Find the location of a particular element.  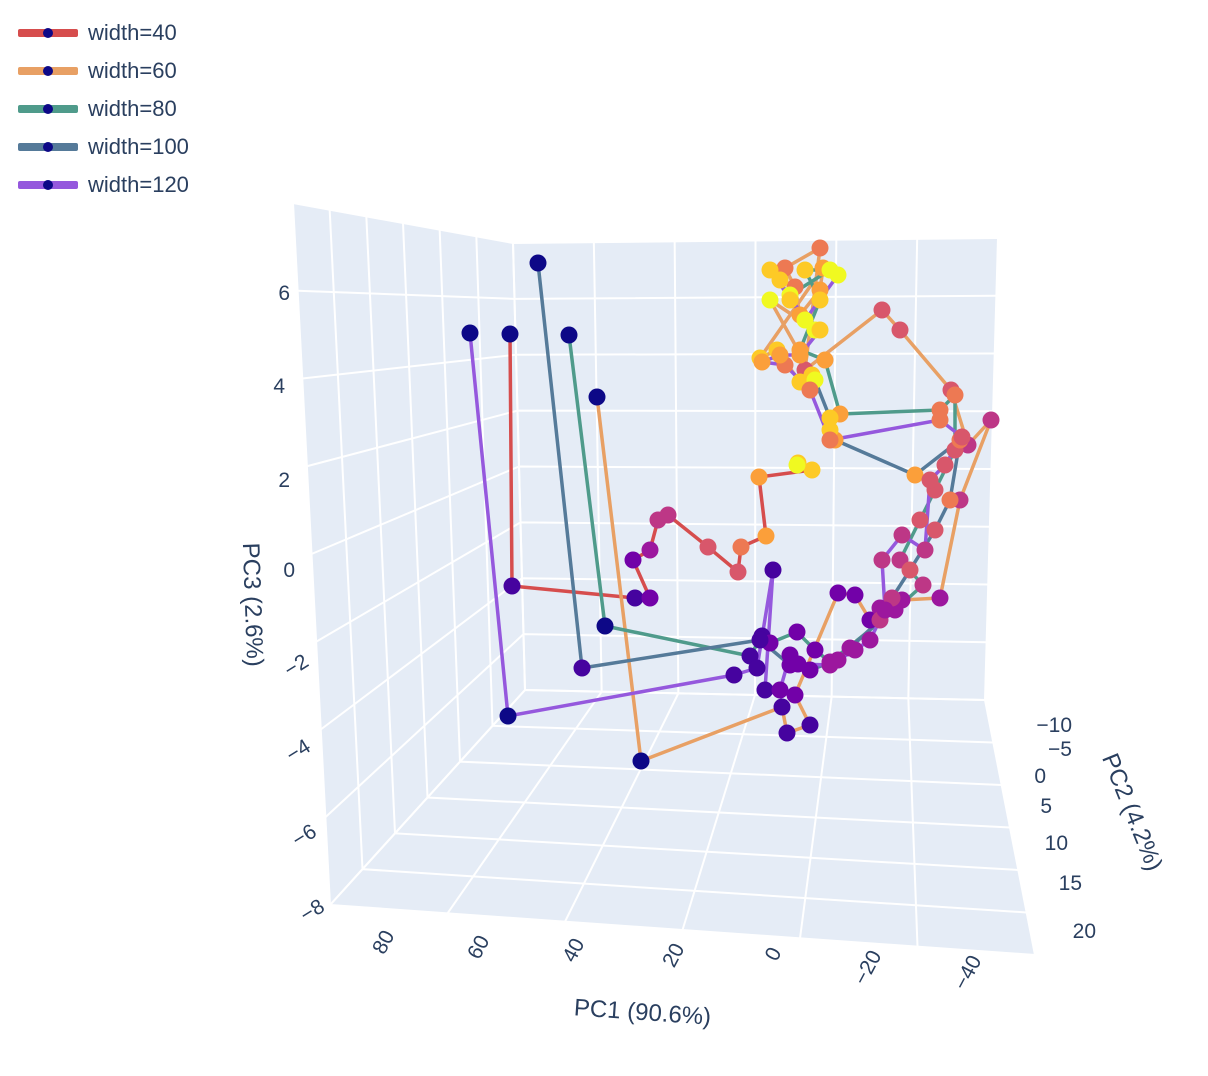

y-tick: 5 is located at coordinates (1046, 806).